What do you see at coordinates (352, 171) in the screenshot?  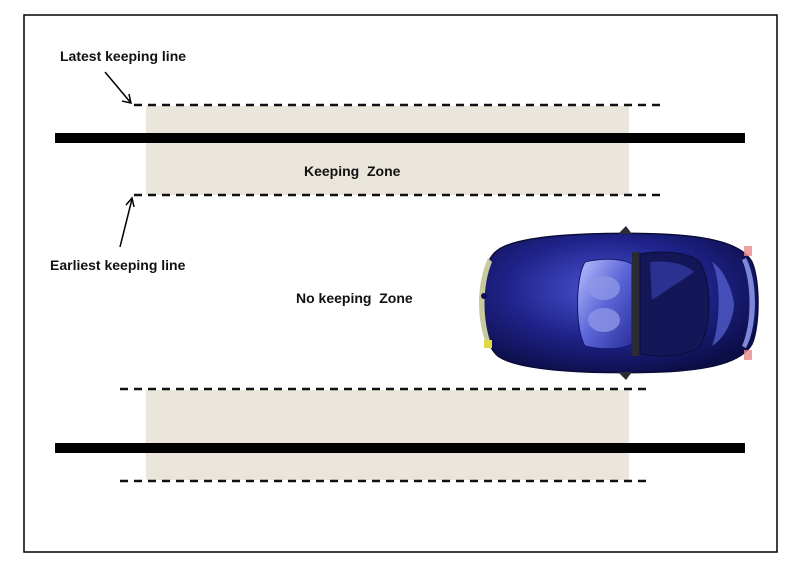 I see `keeping-zone-label: Keeping Zone` at bounding box center [352, 171].